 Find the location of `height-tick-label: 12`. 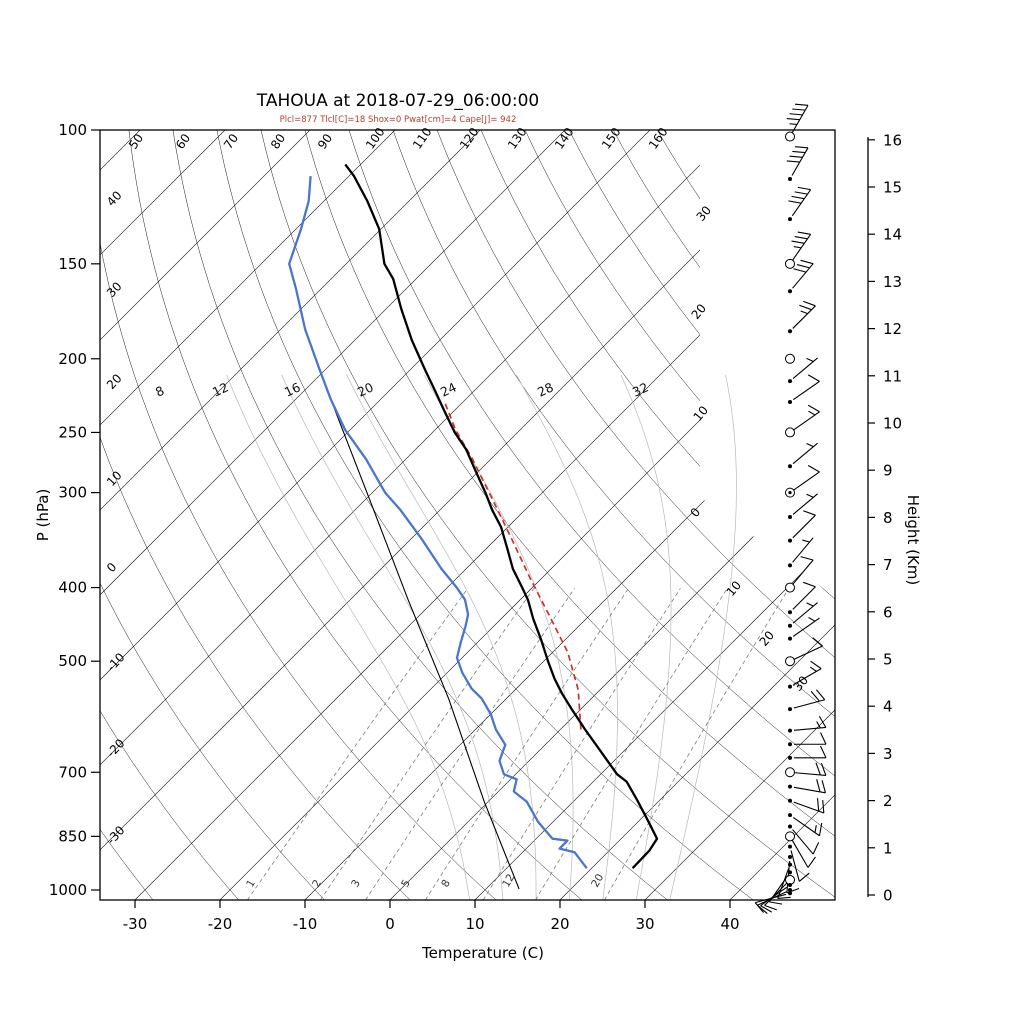

height-tick-label: 12 is located at coordinates (892, 329).